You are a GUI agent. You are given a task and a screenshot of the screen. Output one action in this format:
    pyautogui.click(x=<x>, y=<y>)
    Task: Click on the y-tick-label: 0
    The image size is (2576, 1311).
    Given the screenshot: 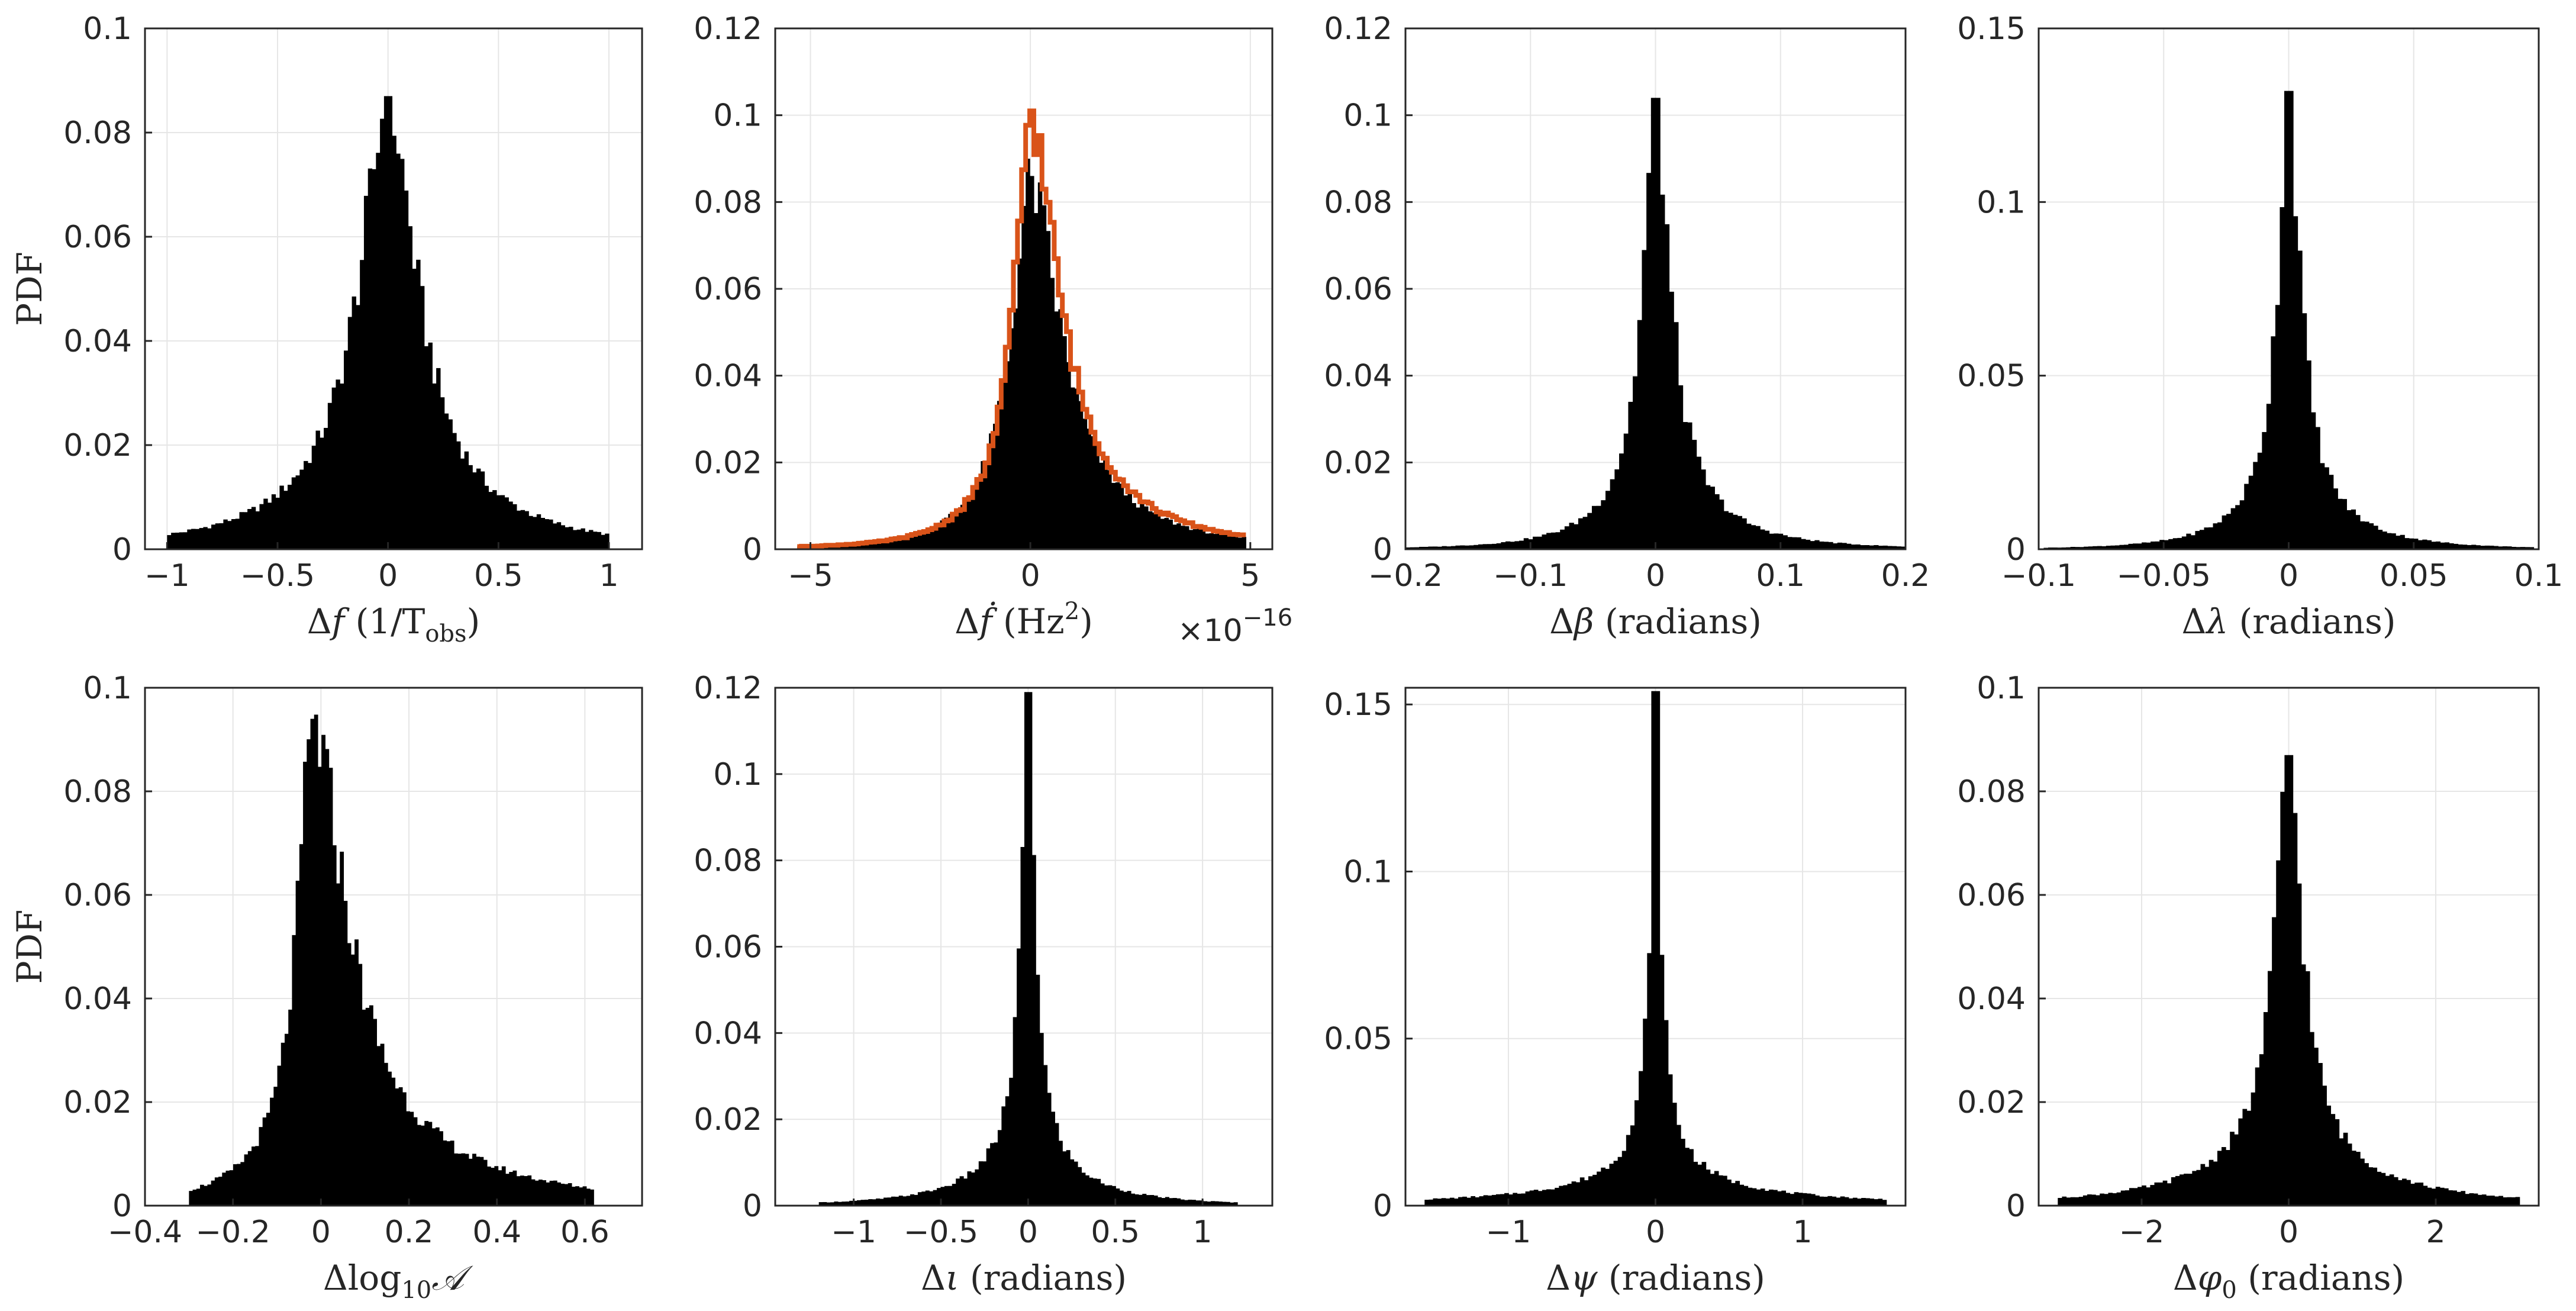 What is the action you would take?
    pyautogui.click(x=1382, y=550)
    